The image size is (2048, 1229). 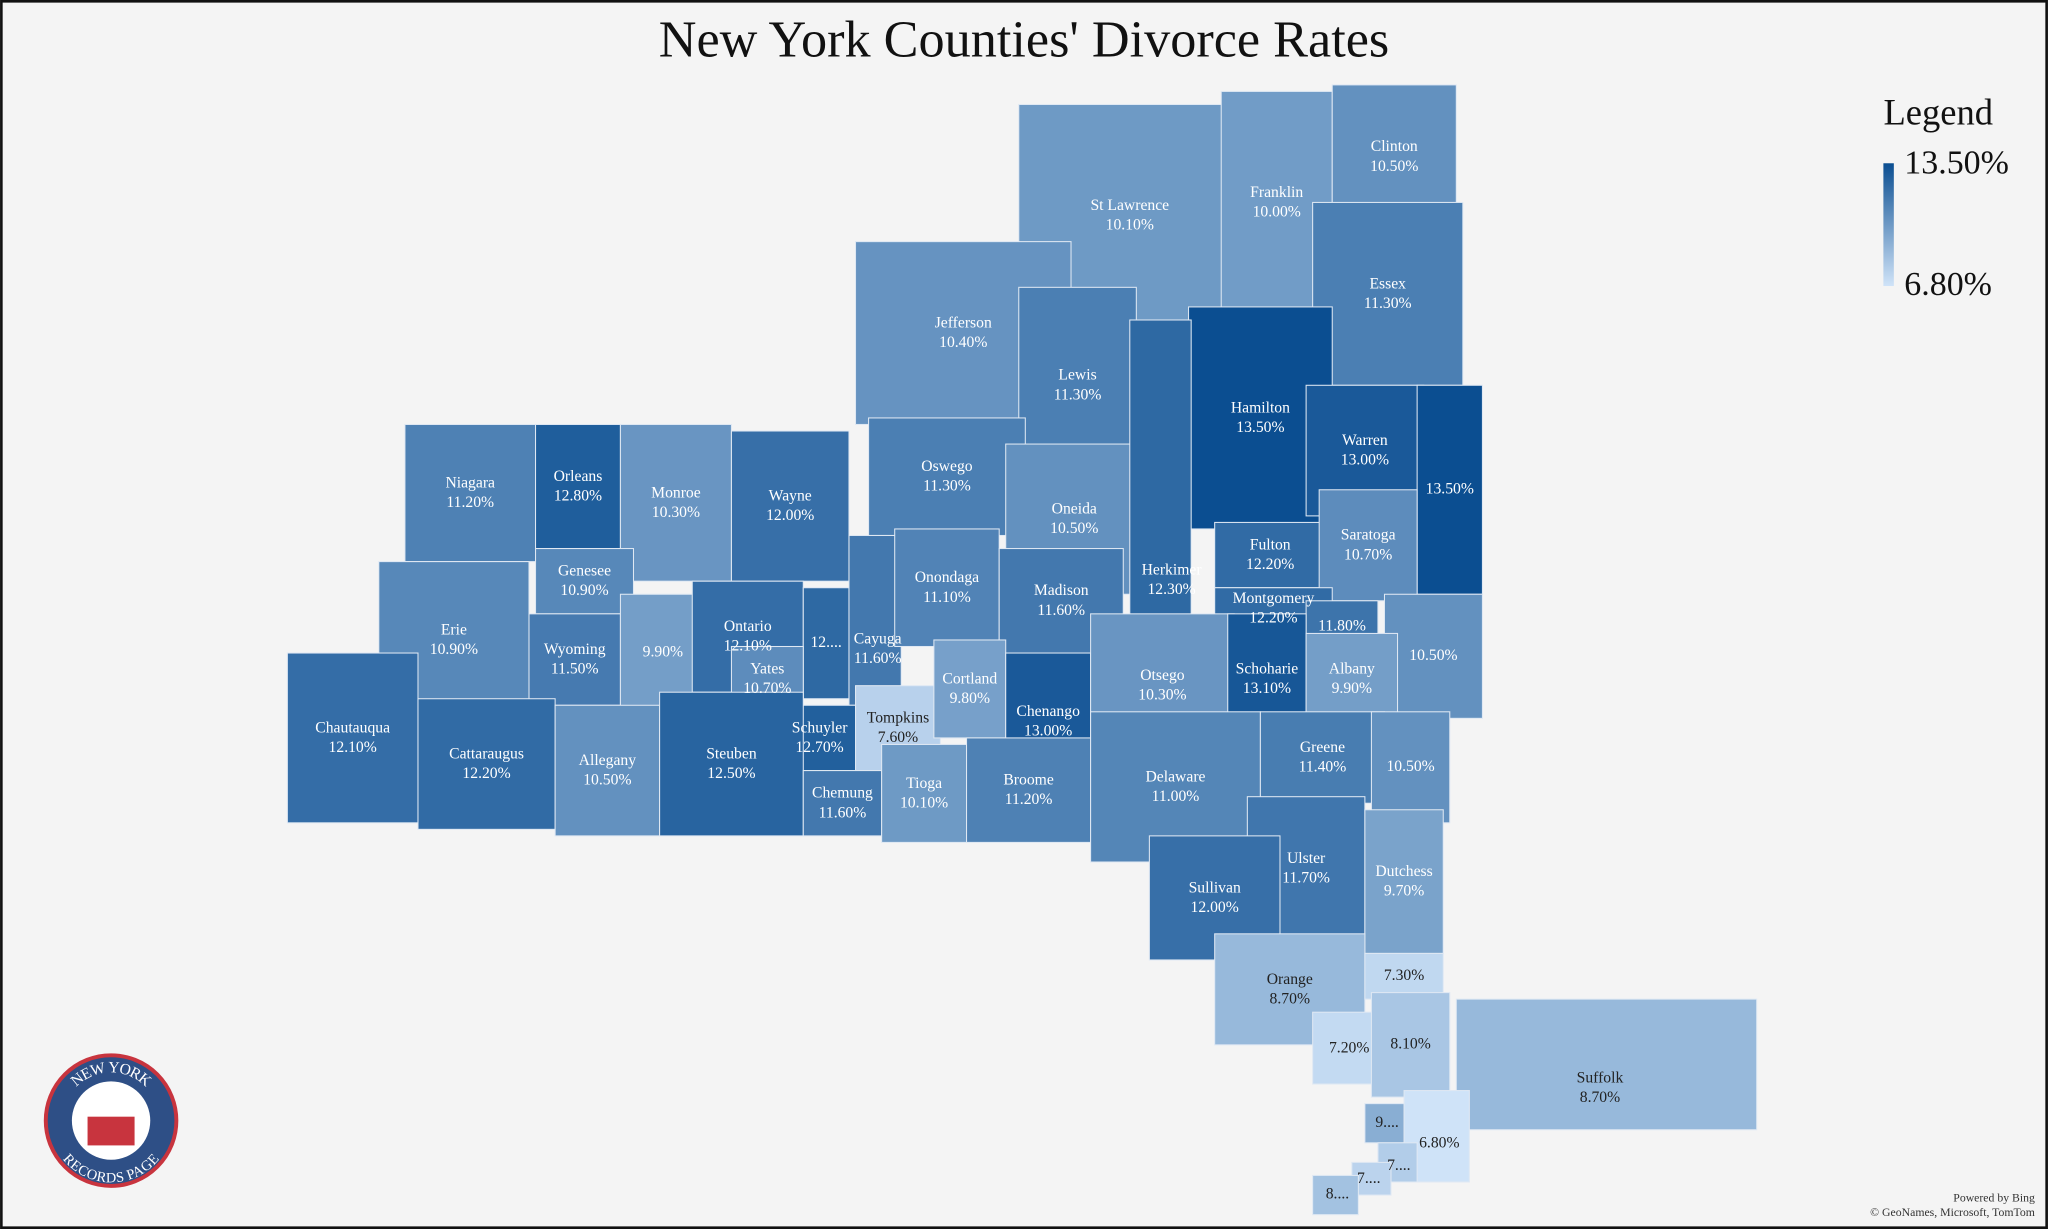 What do you see at coordinates (963, 322) in the screenshot?
I see `county-name: Jefferson` at bounding box center [963, 322].